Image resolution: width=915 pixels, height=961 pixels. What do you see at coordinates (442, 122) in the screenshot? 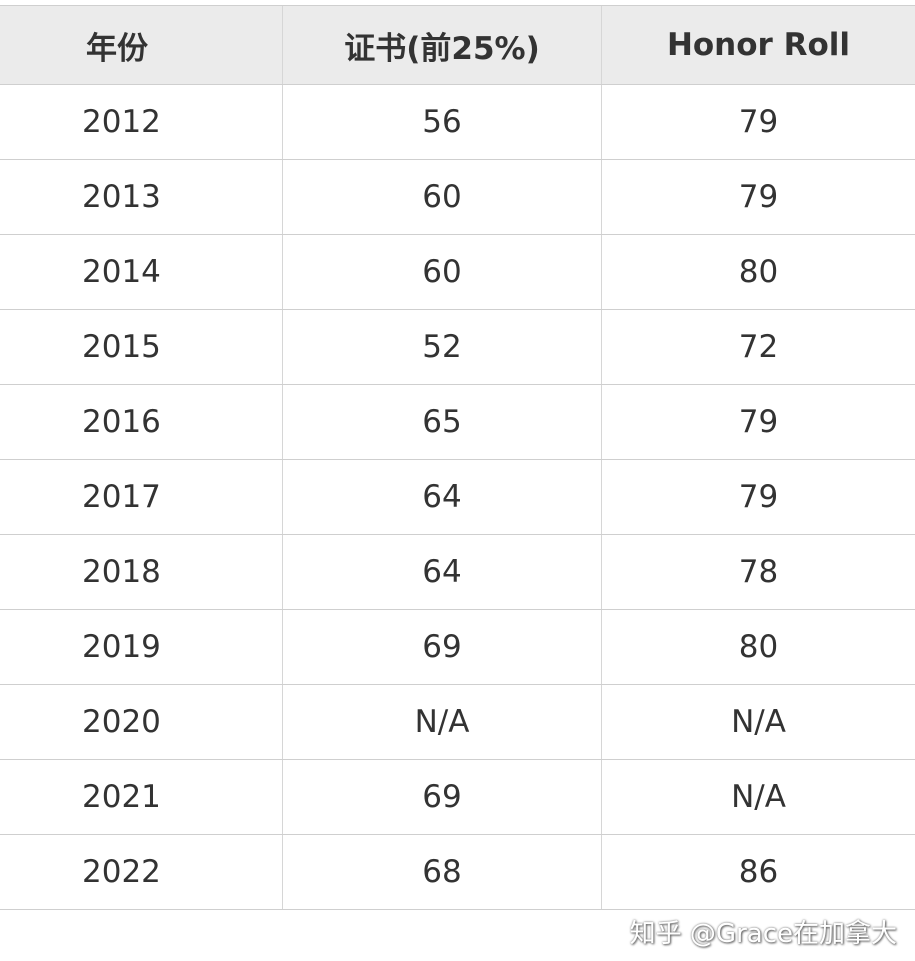
I see `certificate-cell: 56` at bounding box center [442, 122].